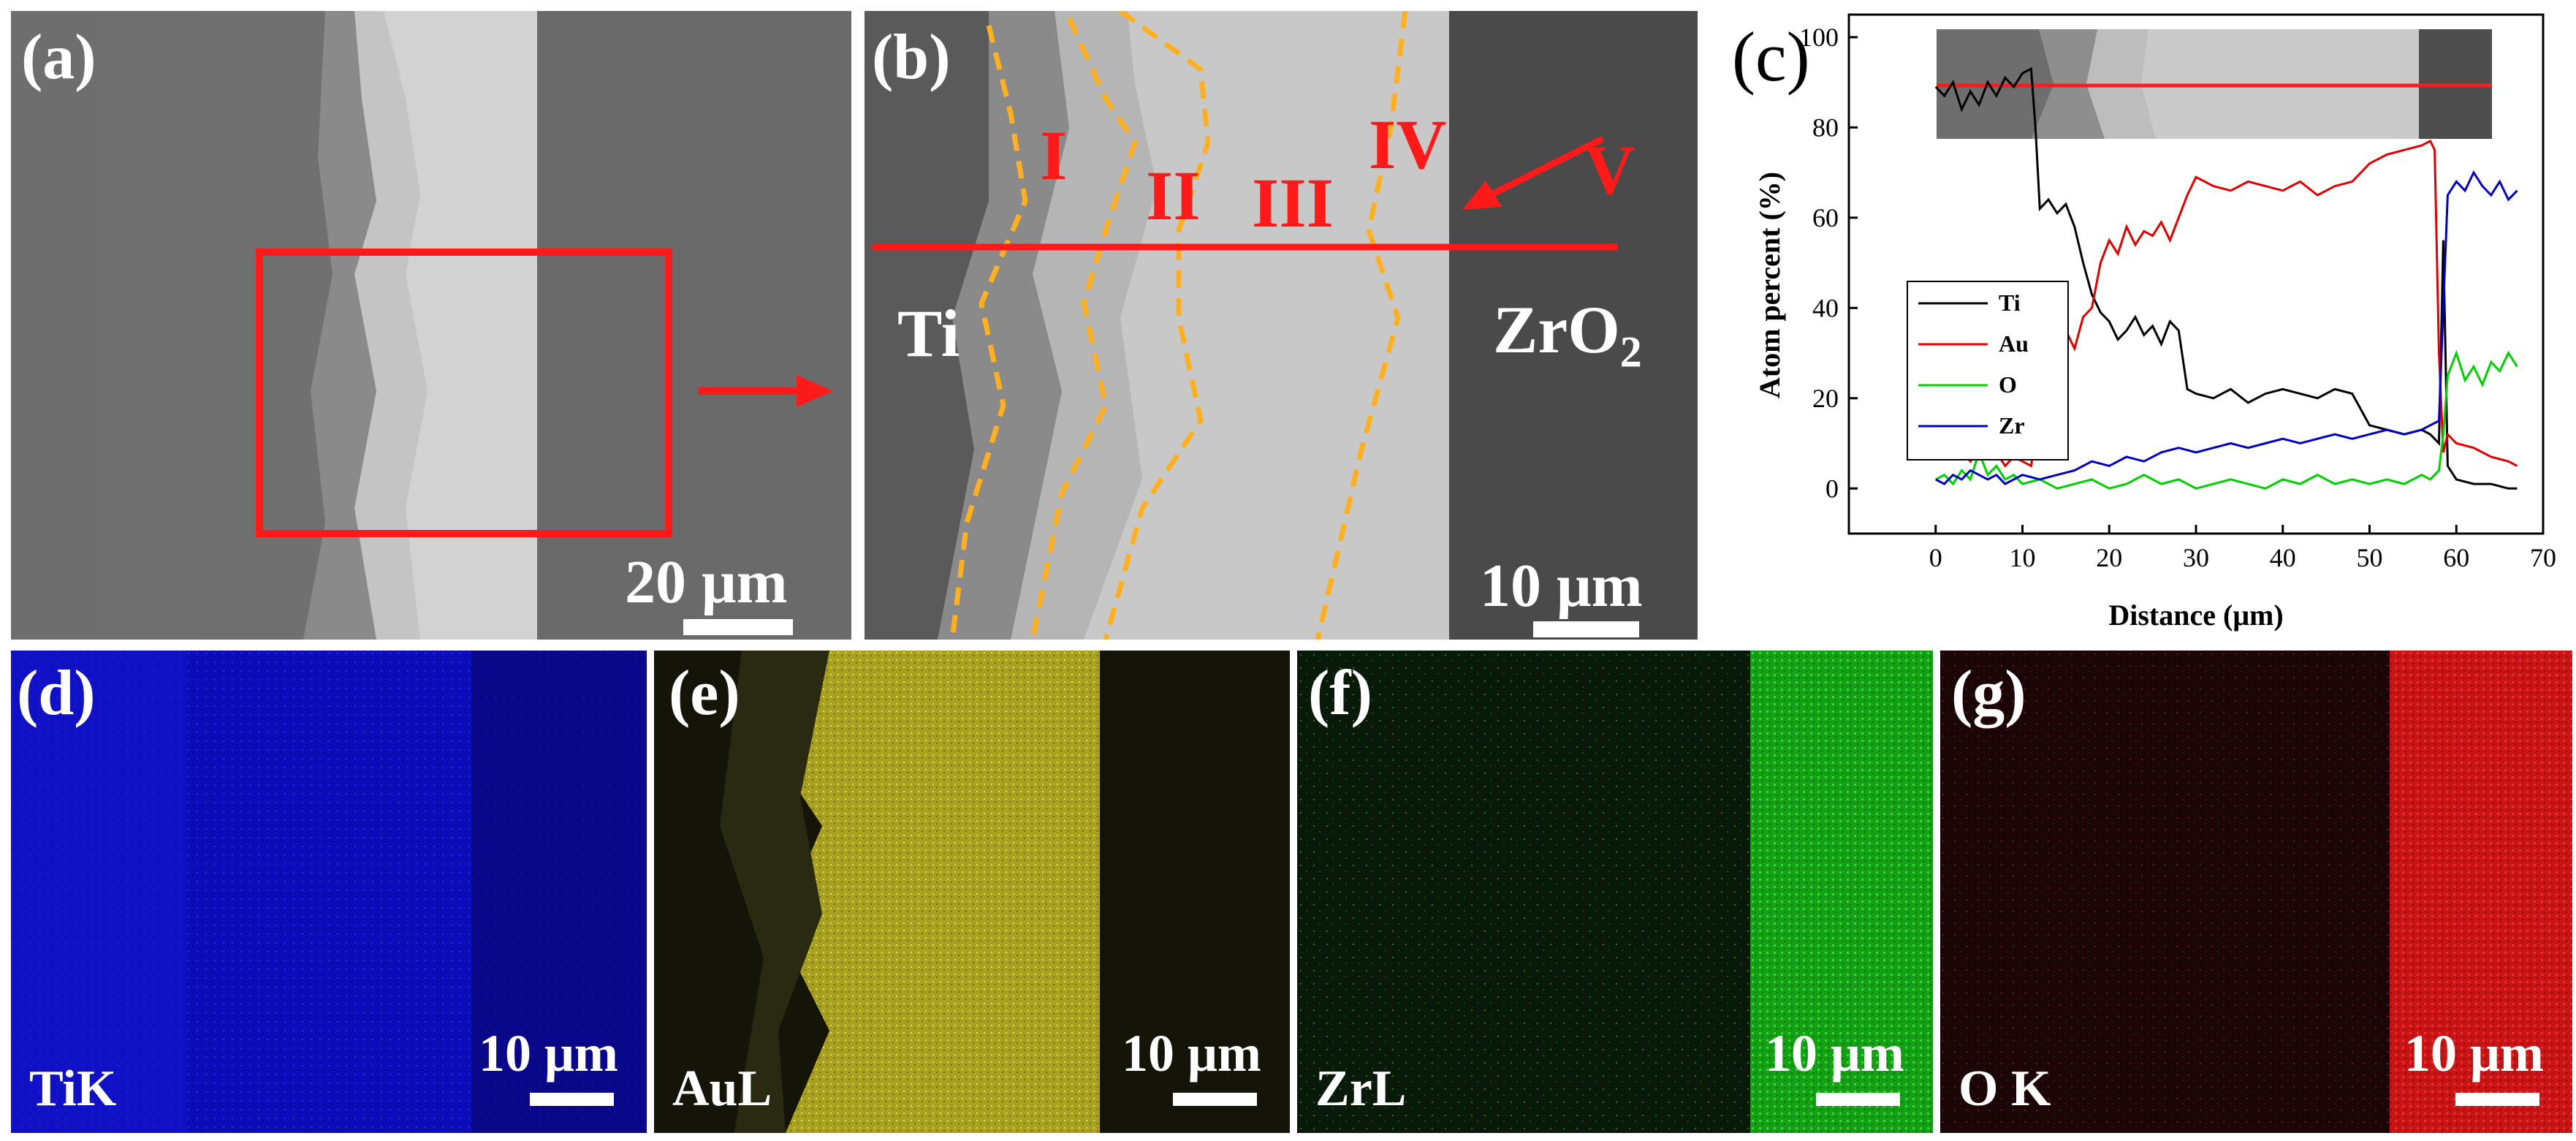 This screenshot has width=2576, height=1141. What do you see at coordinates (929, 333) in the screenshot?
I see `ti-label: Ti` at bounding box center [929, 333].